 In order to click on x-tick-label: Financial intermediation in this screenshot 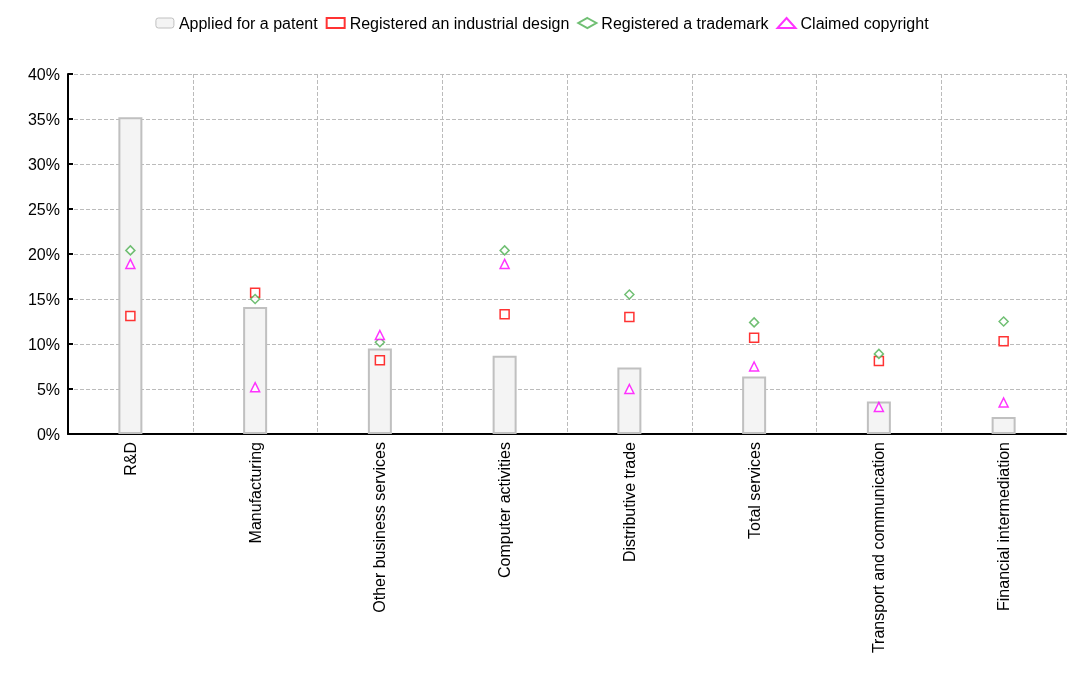, I will do `click(1004, 526)`.